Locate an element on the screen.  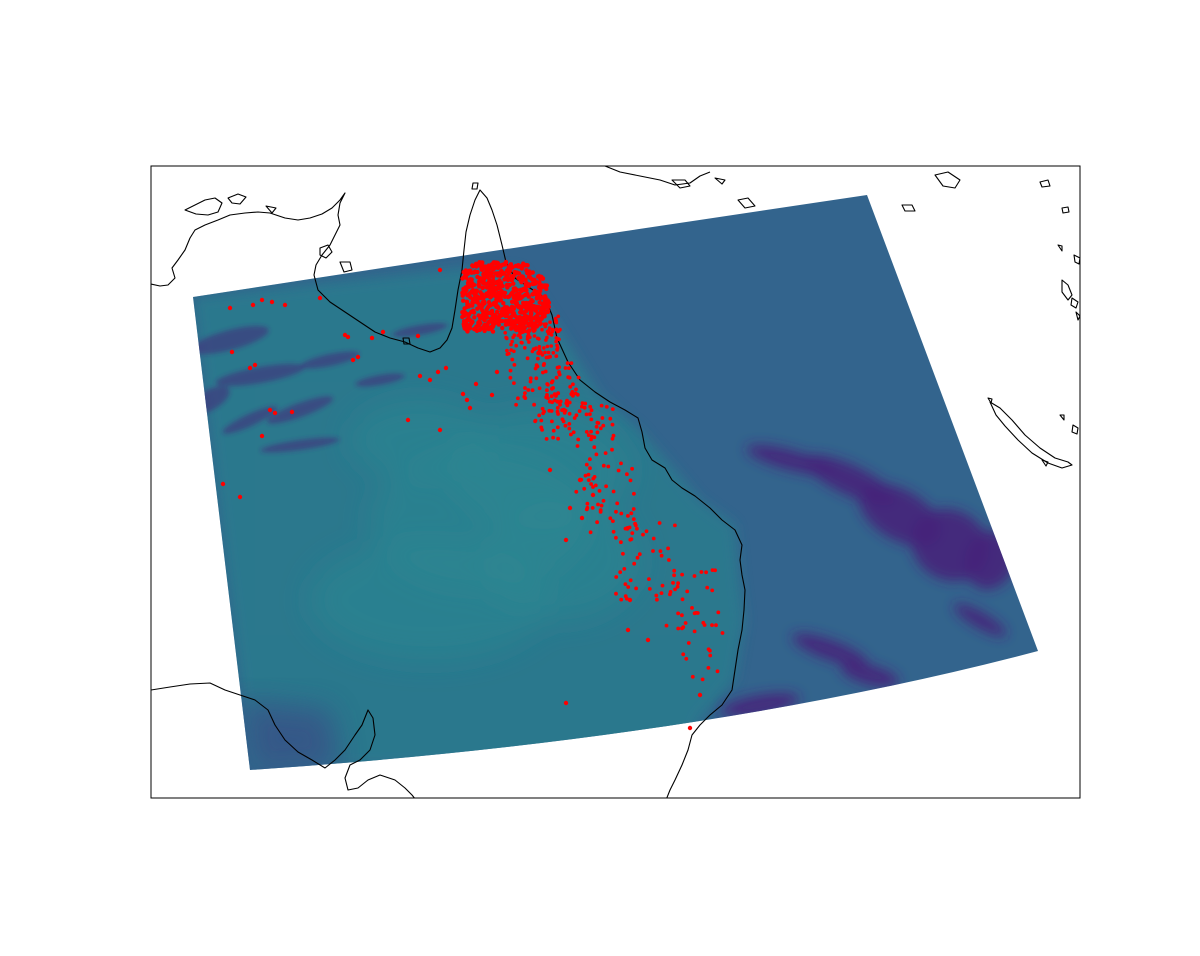
warm-land-areas is located at coordinates (475, 530).